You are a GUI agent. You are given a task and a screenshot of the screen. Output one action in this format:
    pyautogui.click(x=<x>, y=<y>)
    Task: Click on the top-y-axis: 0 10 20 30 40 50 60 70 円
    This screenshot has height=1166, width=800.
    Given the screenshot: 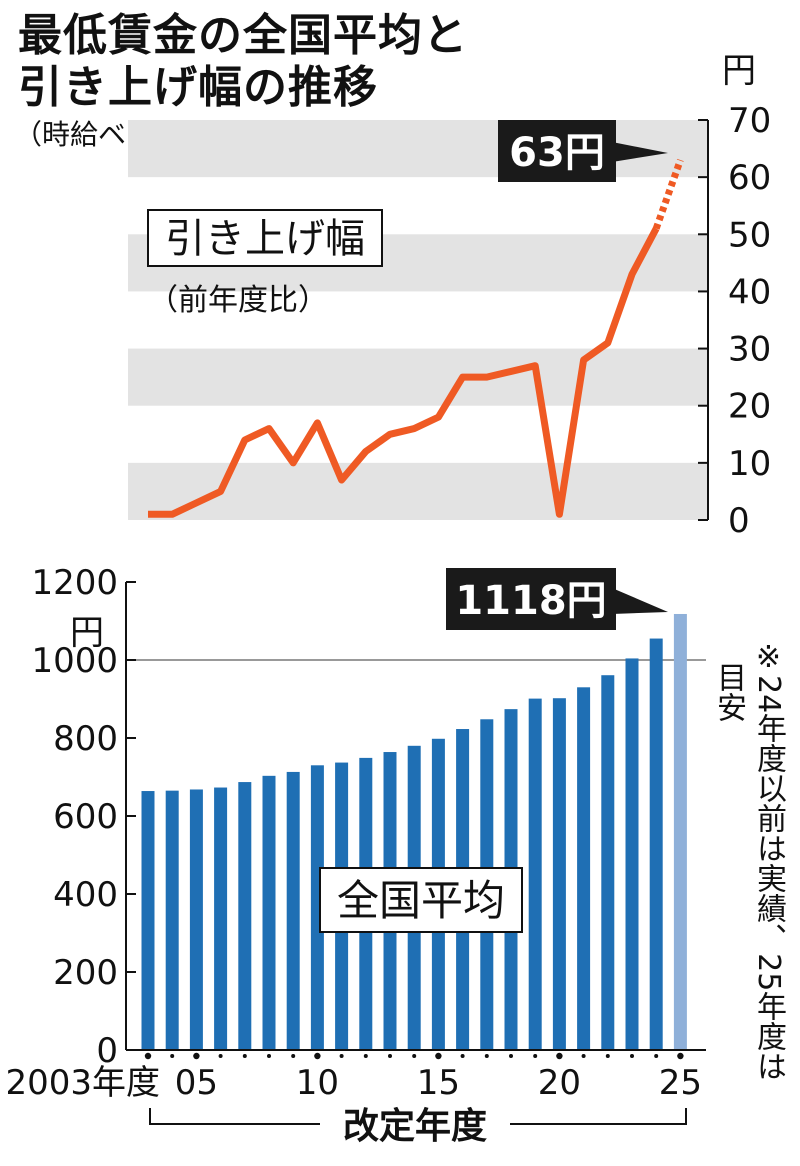 What is the action you would take?
    pyautogui.click(x=734, y=296)
    